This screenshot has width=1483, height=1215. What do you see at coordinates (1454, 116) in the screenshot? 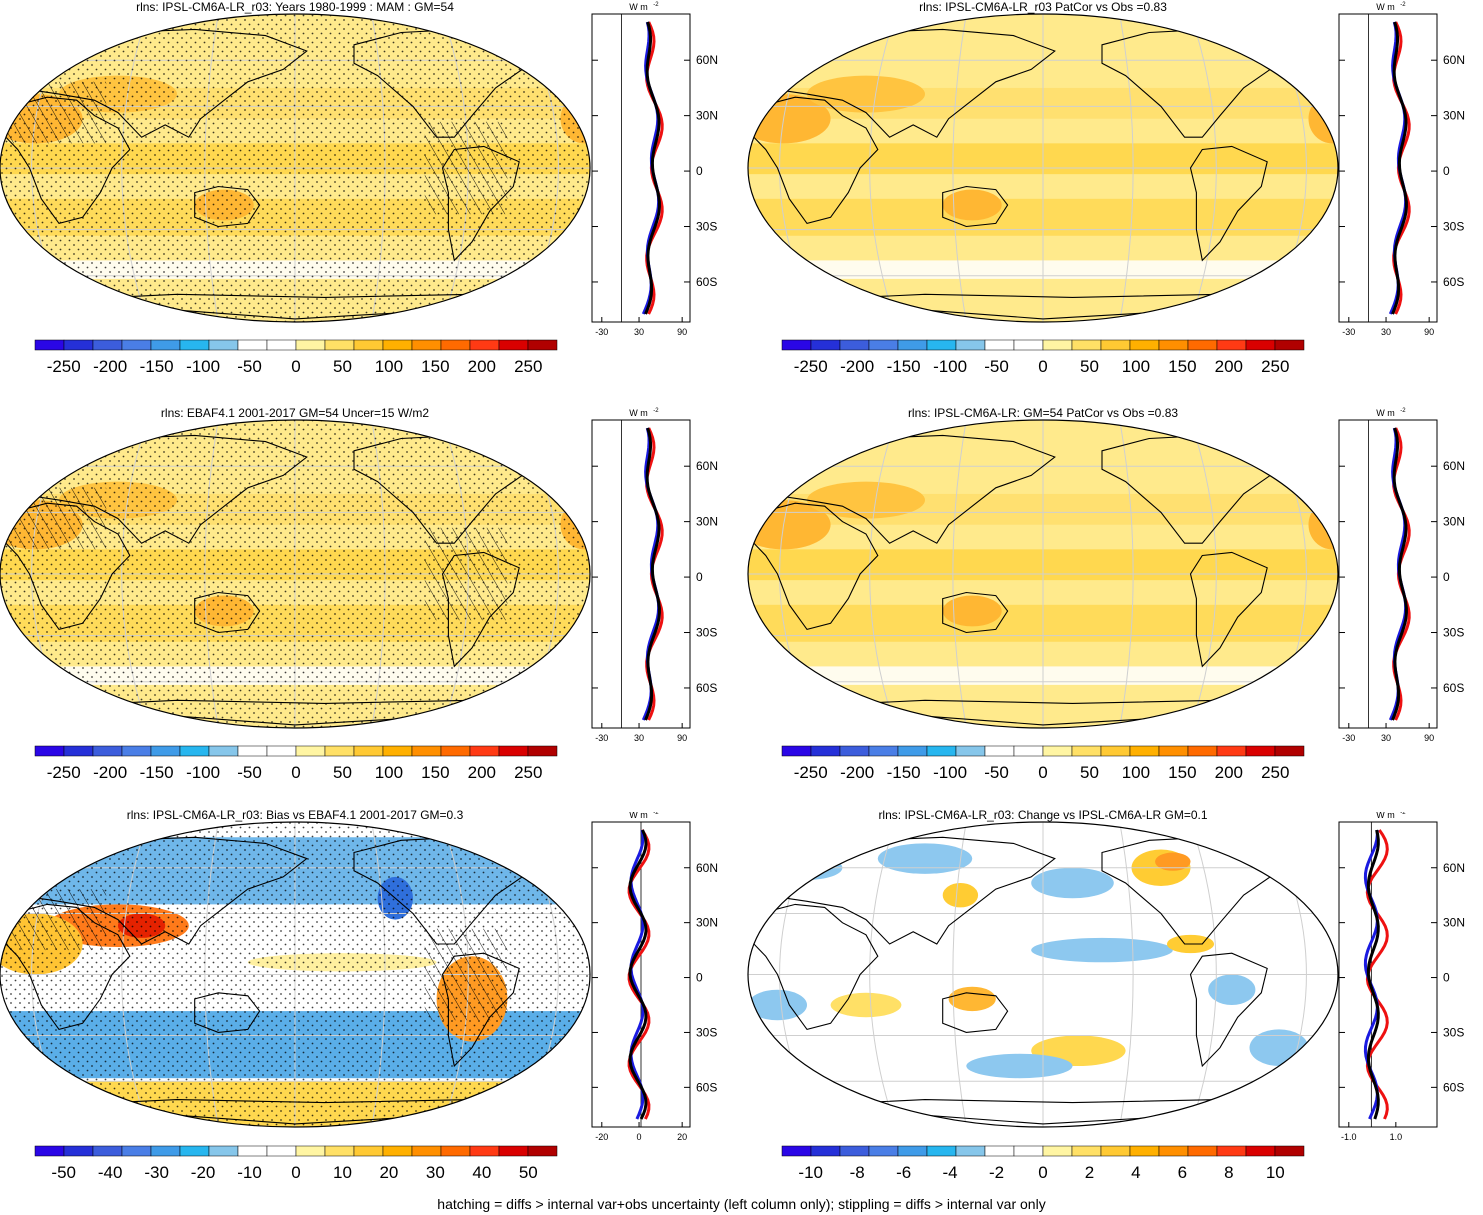
I see `lat-label: 30N` at bounding box center [1454, 116].